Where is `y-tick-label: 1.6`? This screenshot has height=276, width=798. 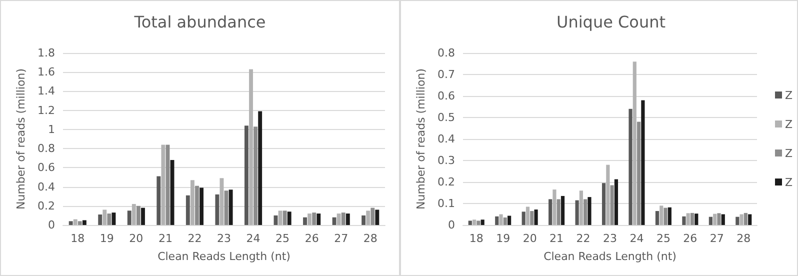
y-tick-label: 1.6 is located at coordinates (46, 72).